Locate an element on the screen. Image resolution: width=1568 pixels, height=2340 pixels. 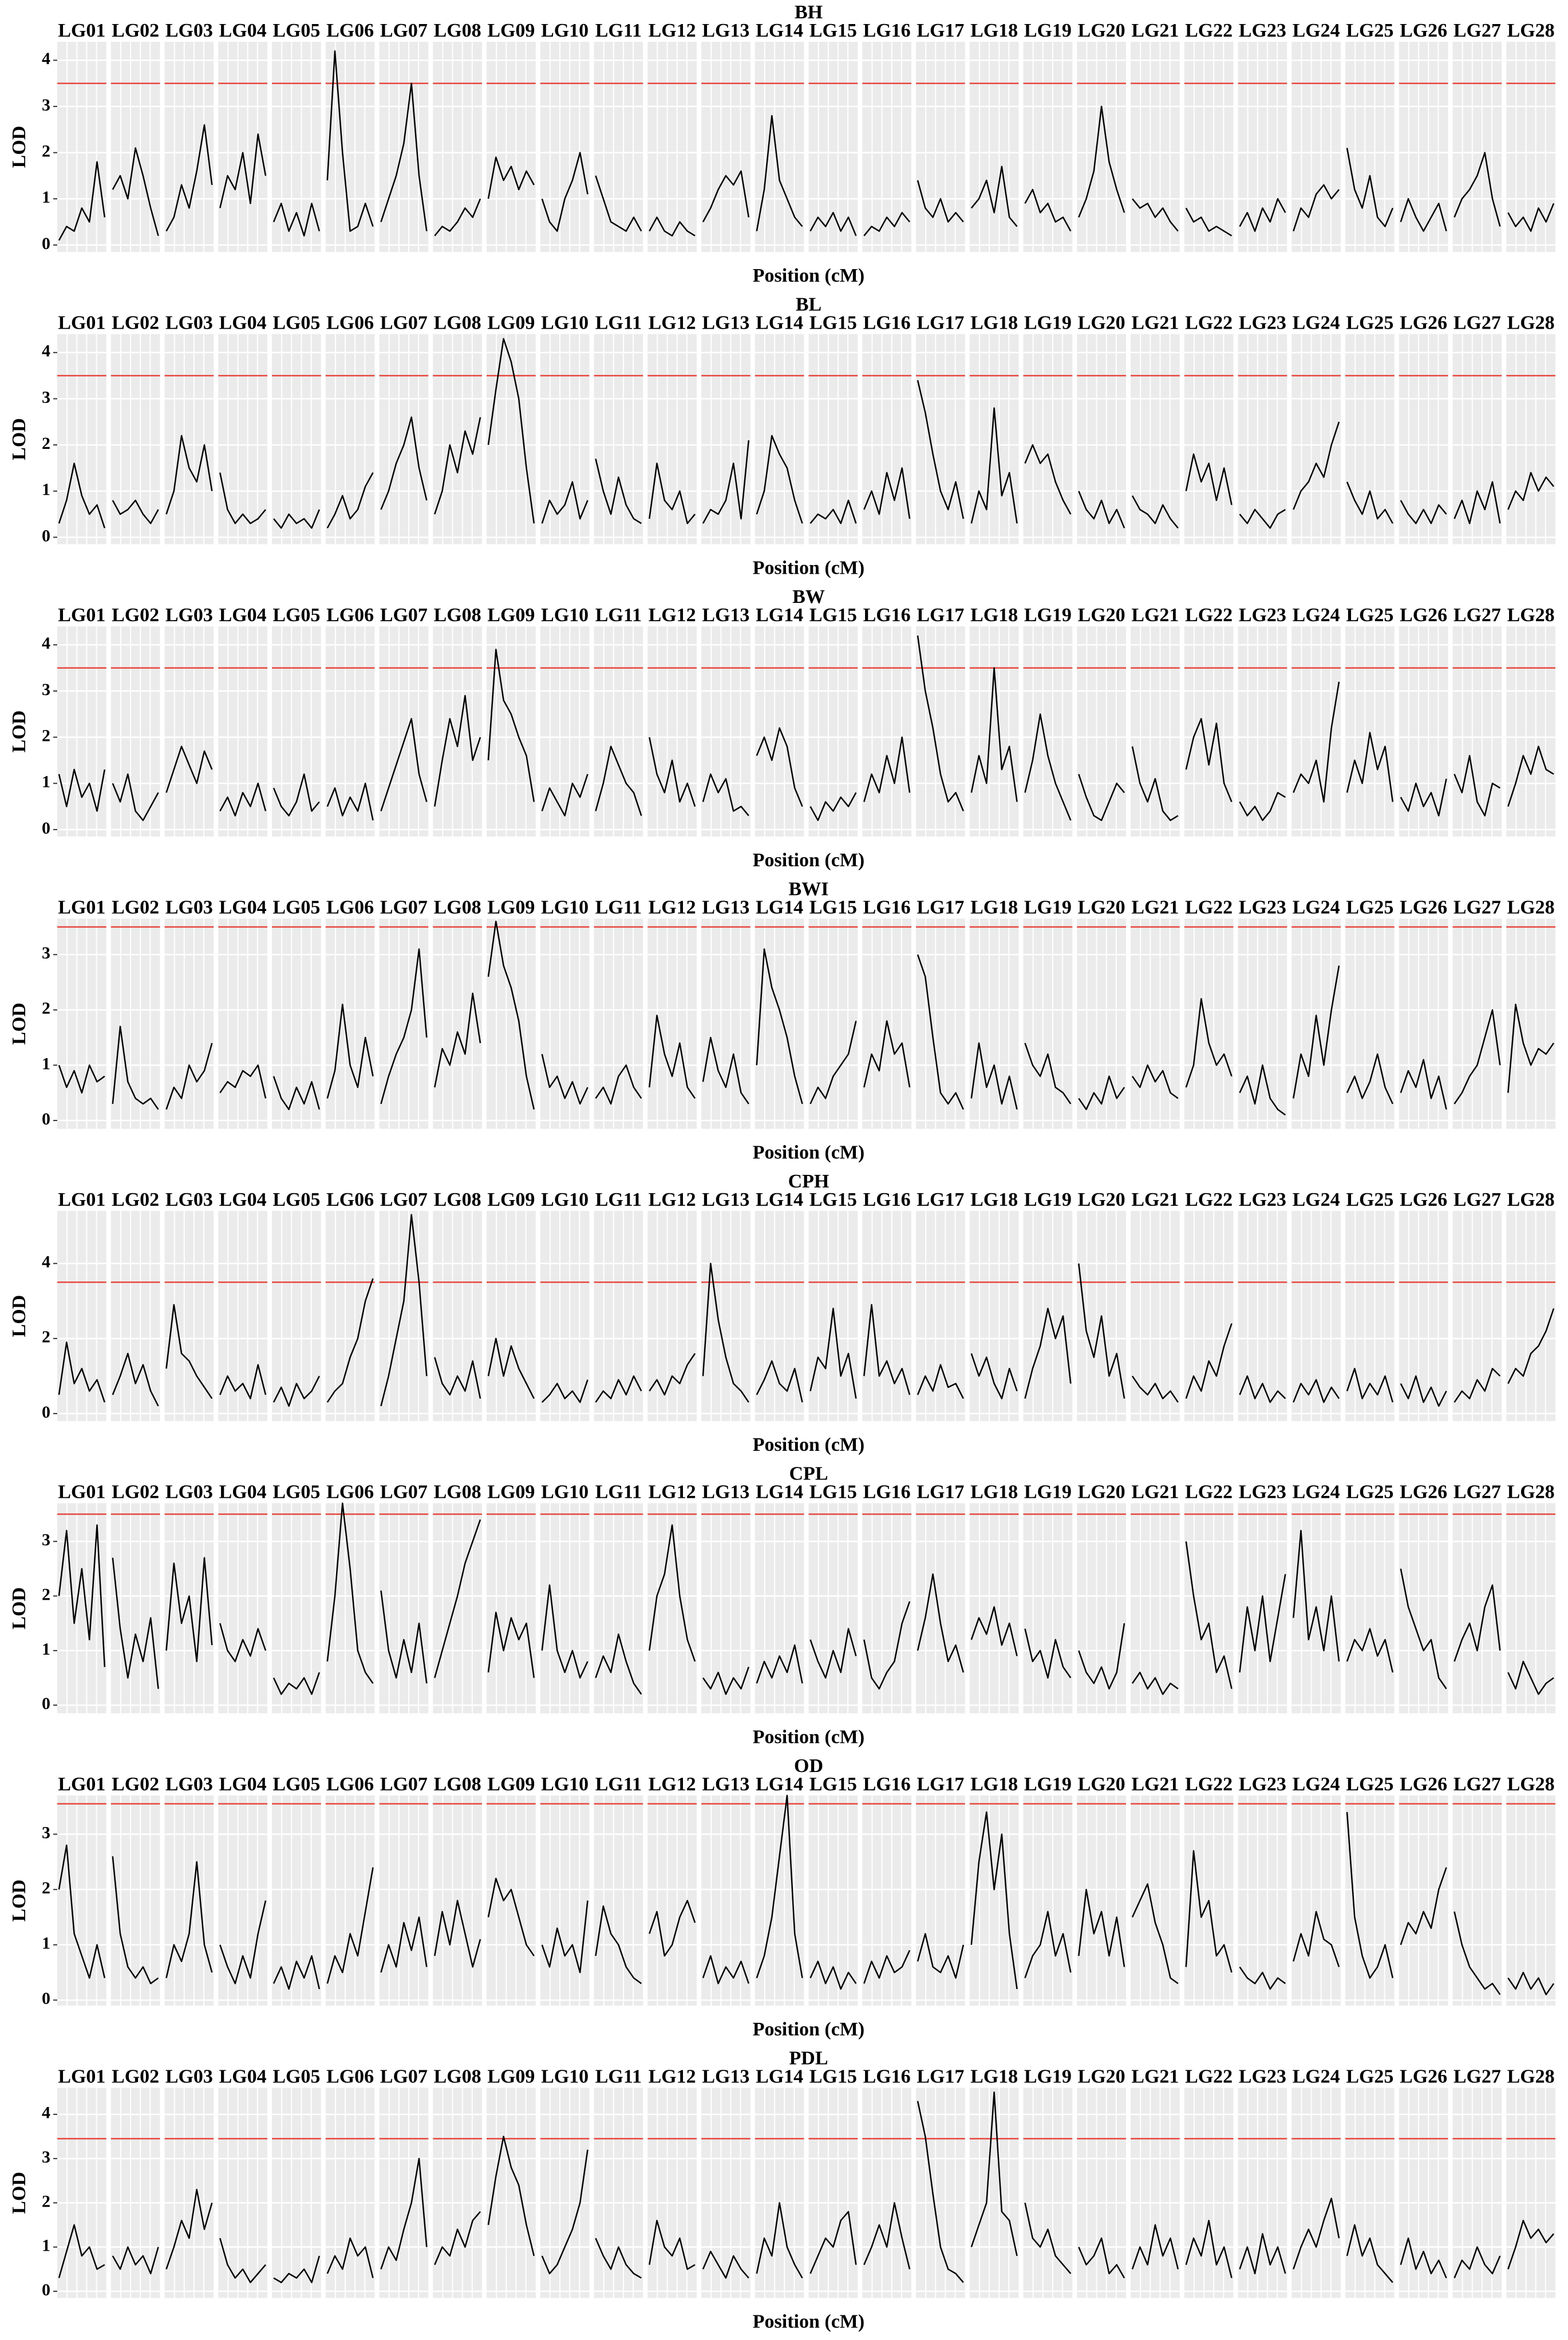
facet-strip-label: LG02 is located at coordinates (135, 1491).